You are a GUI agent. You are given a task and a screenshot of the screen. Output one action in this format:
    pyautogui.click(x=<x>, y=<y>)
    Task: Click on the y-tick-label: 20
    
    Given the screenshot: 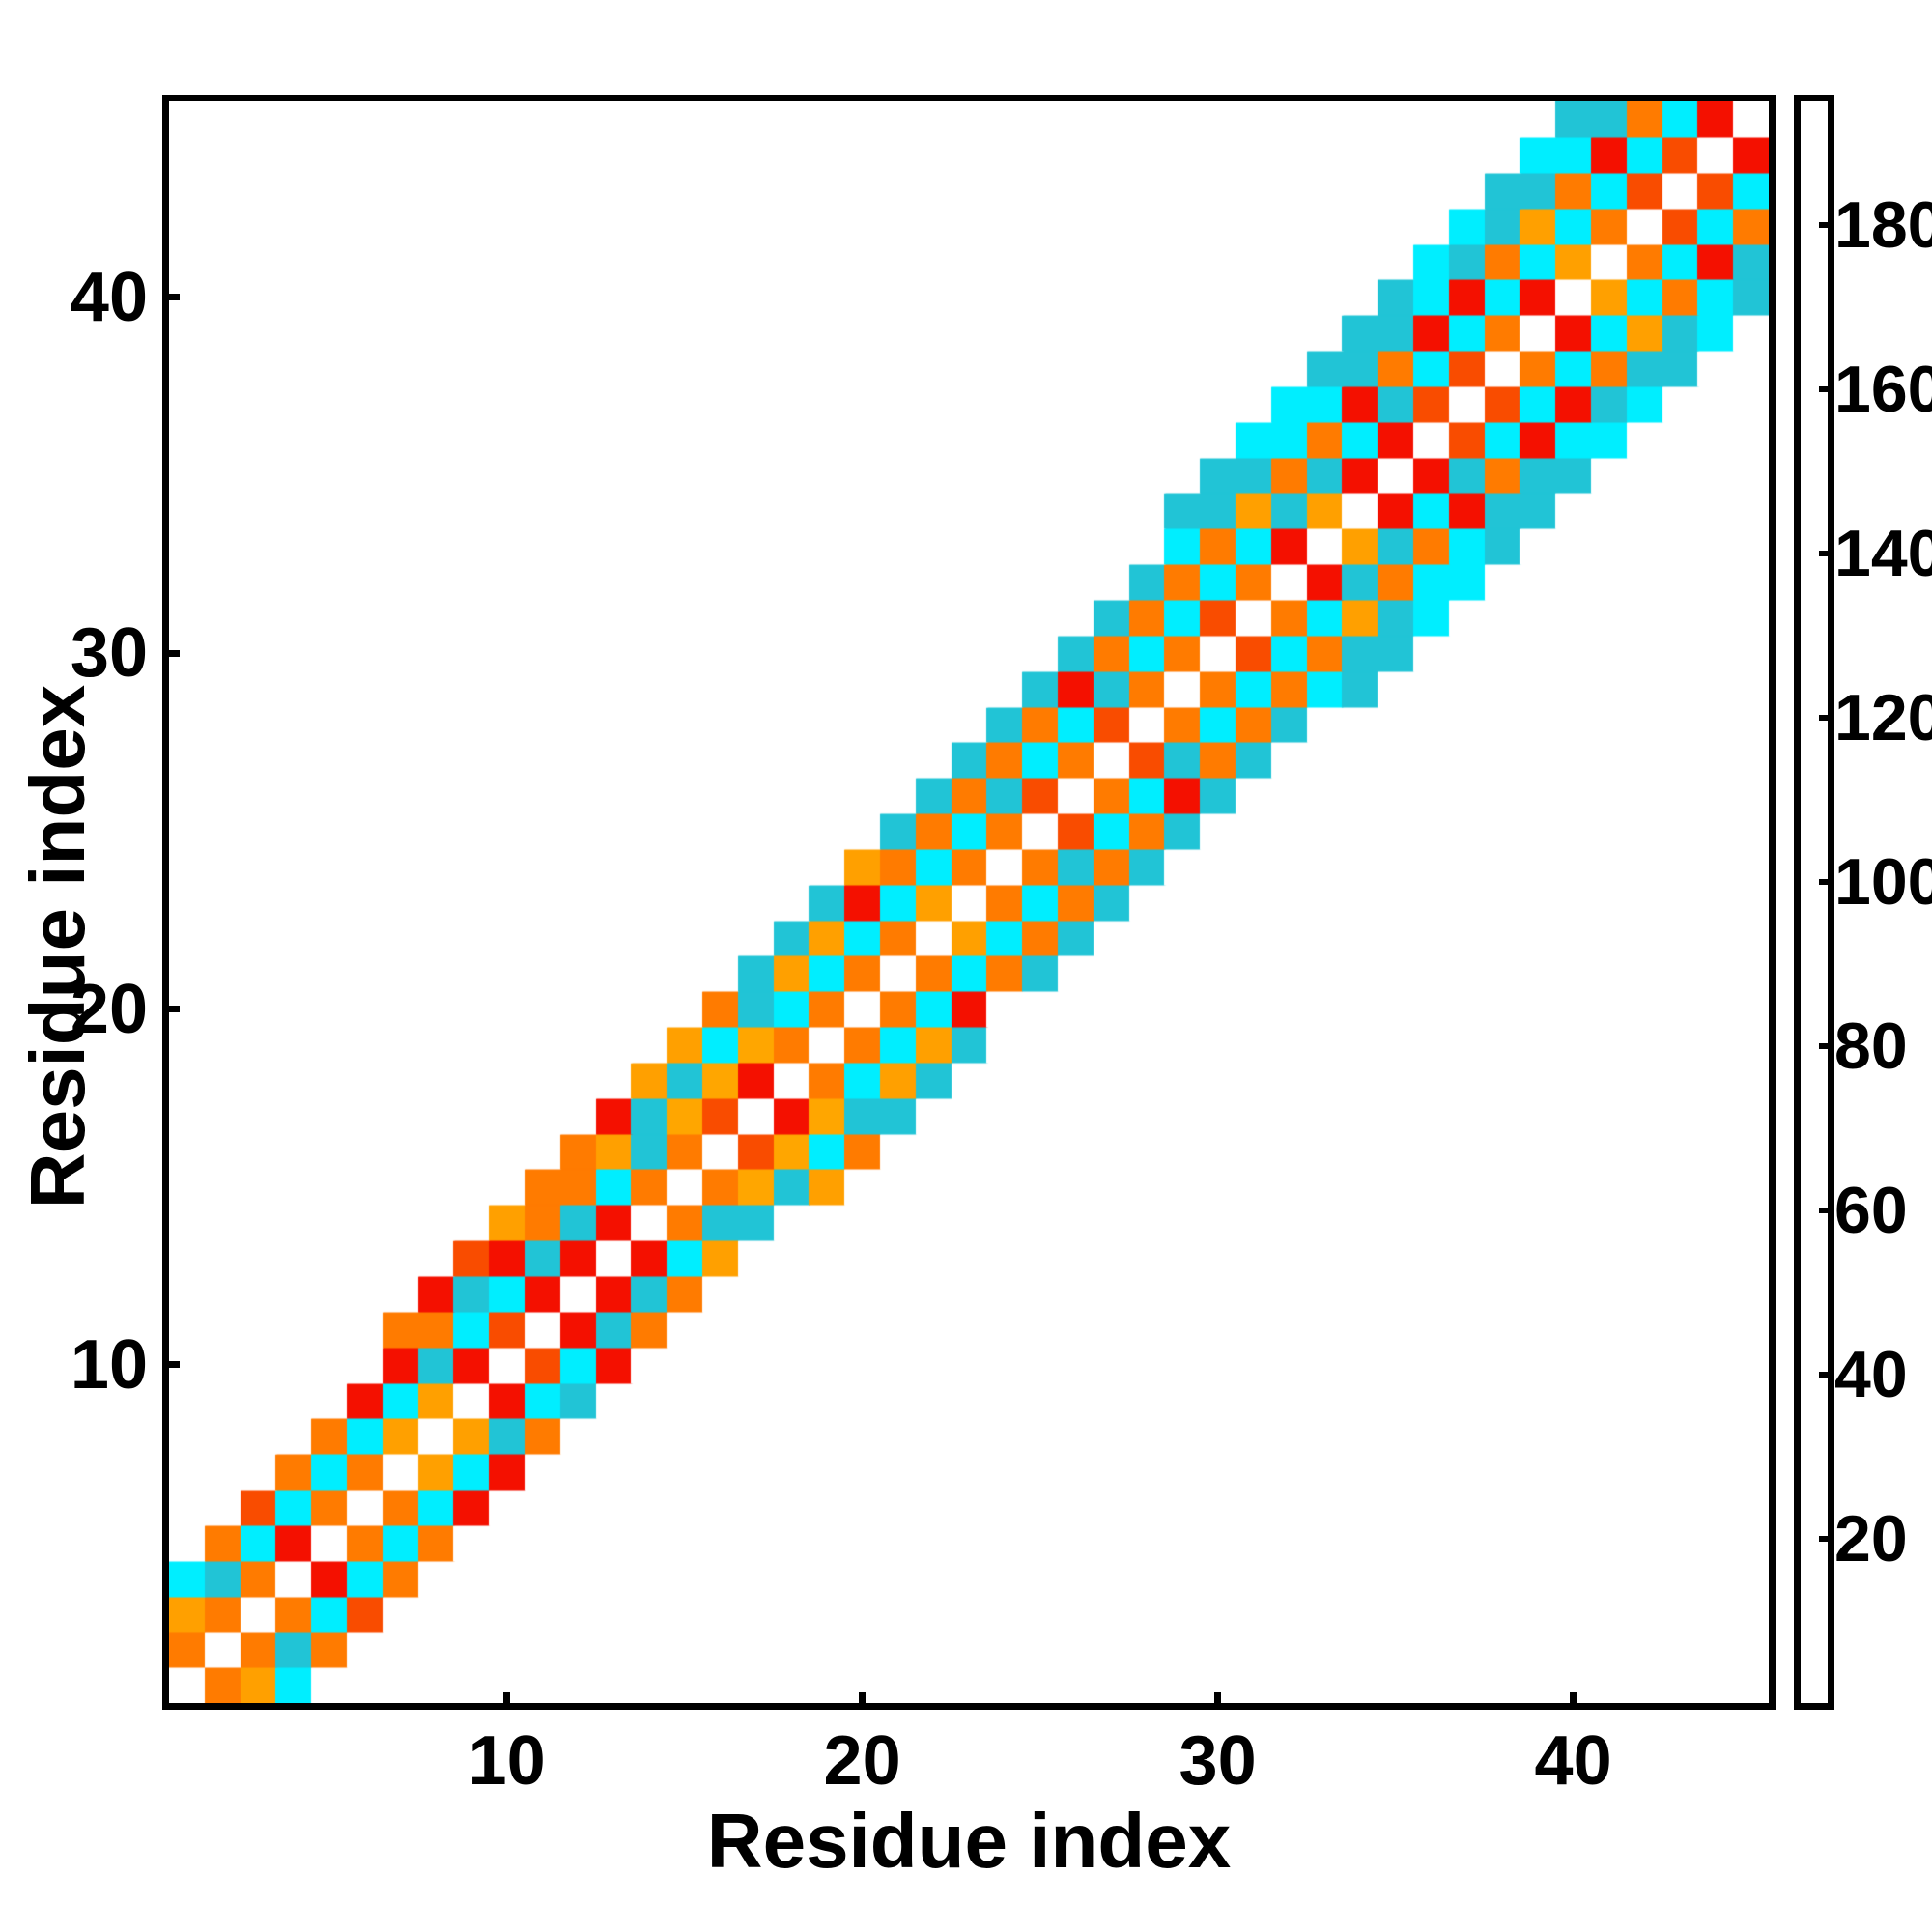 What is the action you would take?
    pyautogui.click(x=109, y=1009)
    